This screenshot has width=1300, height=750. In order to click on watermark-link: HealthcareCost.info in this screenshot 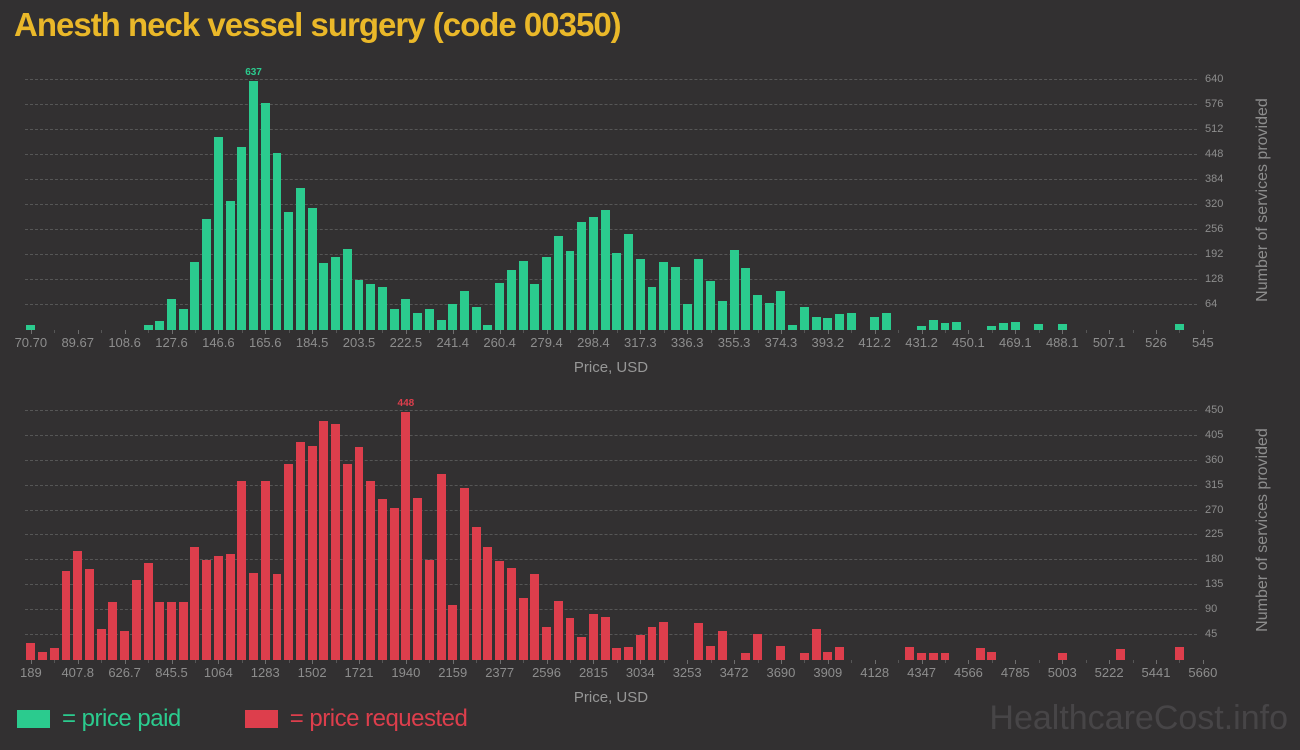, I will do `click(1138, 718)`.